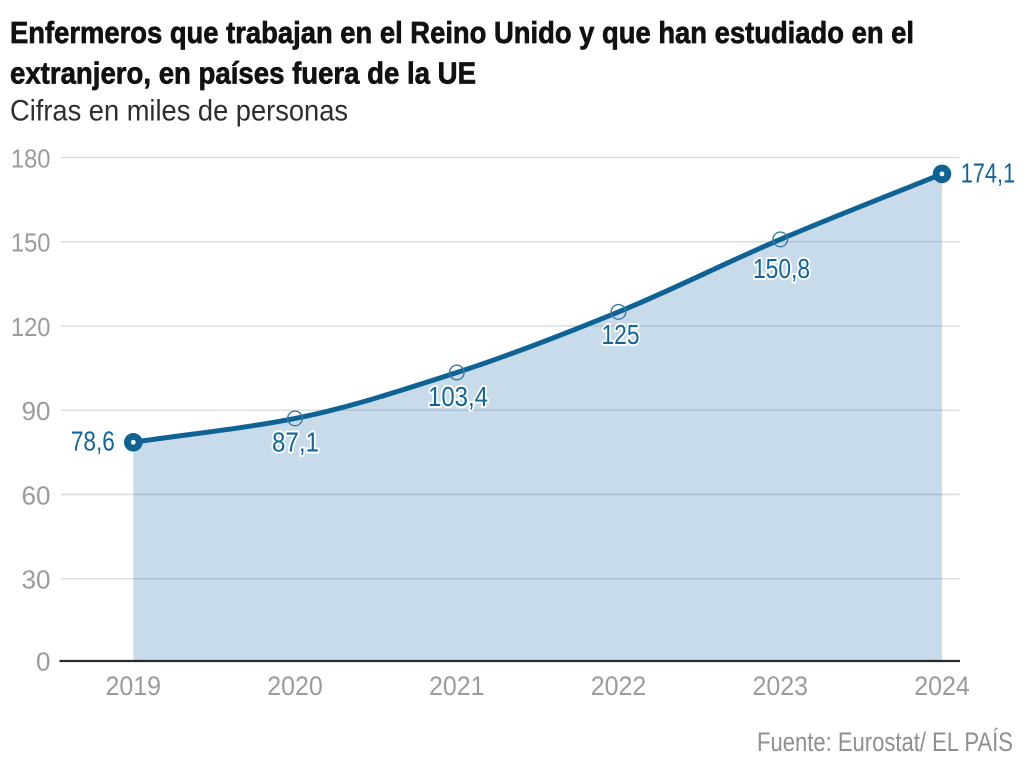  Describe the element at coordinates (295, 686) in the screenshot. I see `svg-text: 2020` at that location.